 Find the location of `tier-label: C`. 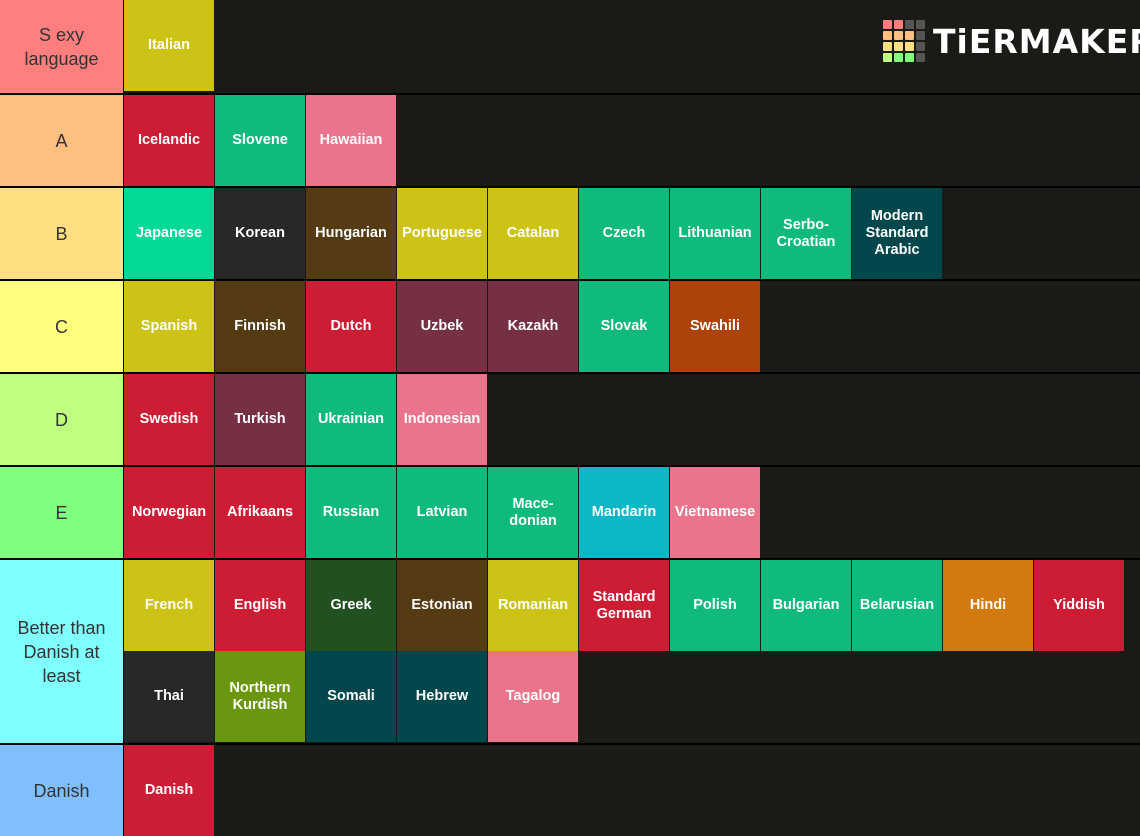

tier-label: C is located at coordinates (62, 326).